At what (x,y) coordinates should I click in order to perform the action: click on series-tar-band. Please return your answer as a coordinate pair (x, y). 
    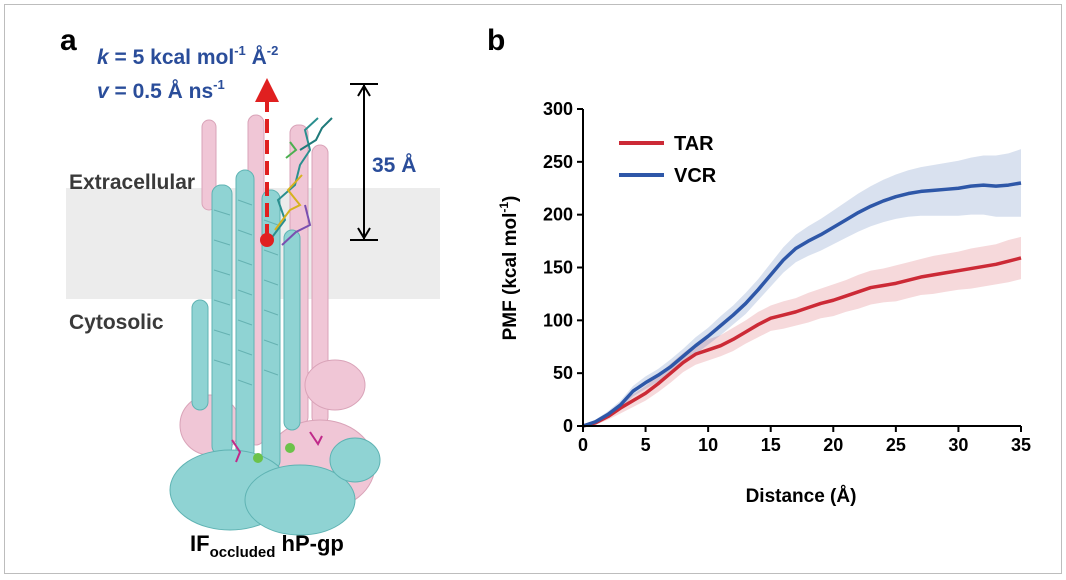
    Looking at the image, I should click on (802, 331).